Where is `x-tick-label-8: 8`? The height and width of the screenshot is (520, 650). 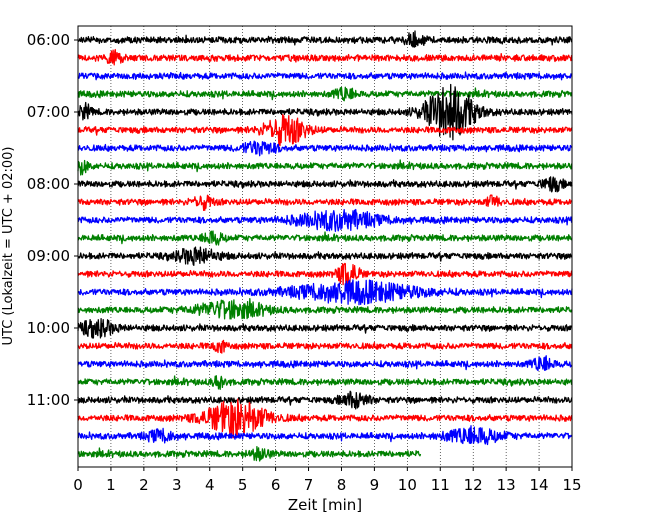
x-tick-label-8: 8 is located at coordinates (342, 485).